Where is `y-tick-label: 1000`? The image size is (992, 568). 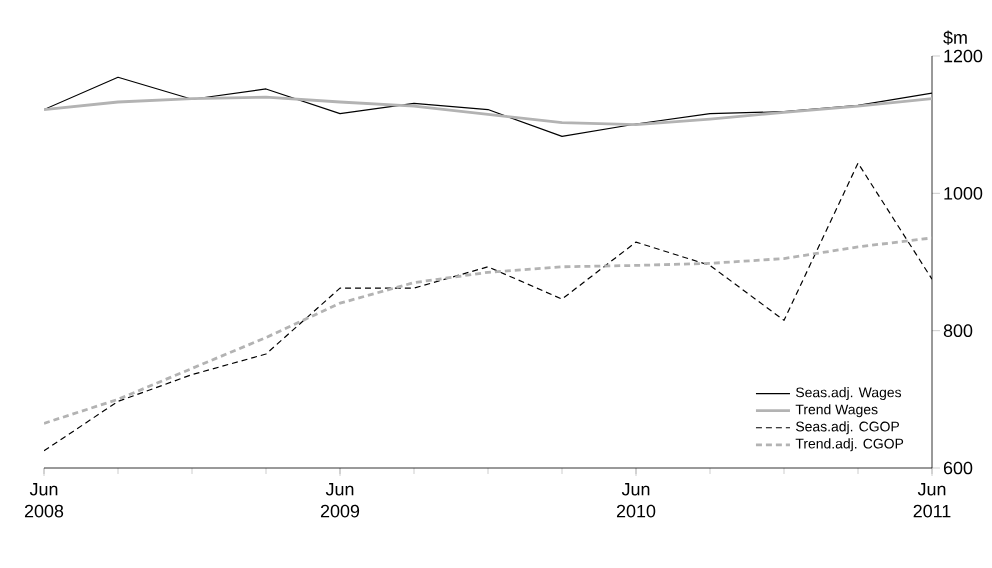 y-tick-label: 1000 is located at coordinates (963, 193).